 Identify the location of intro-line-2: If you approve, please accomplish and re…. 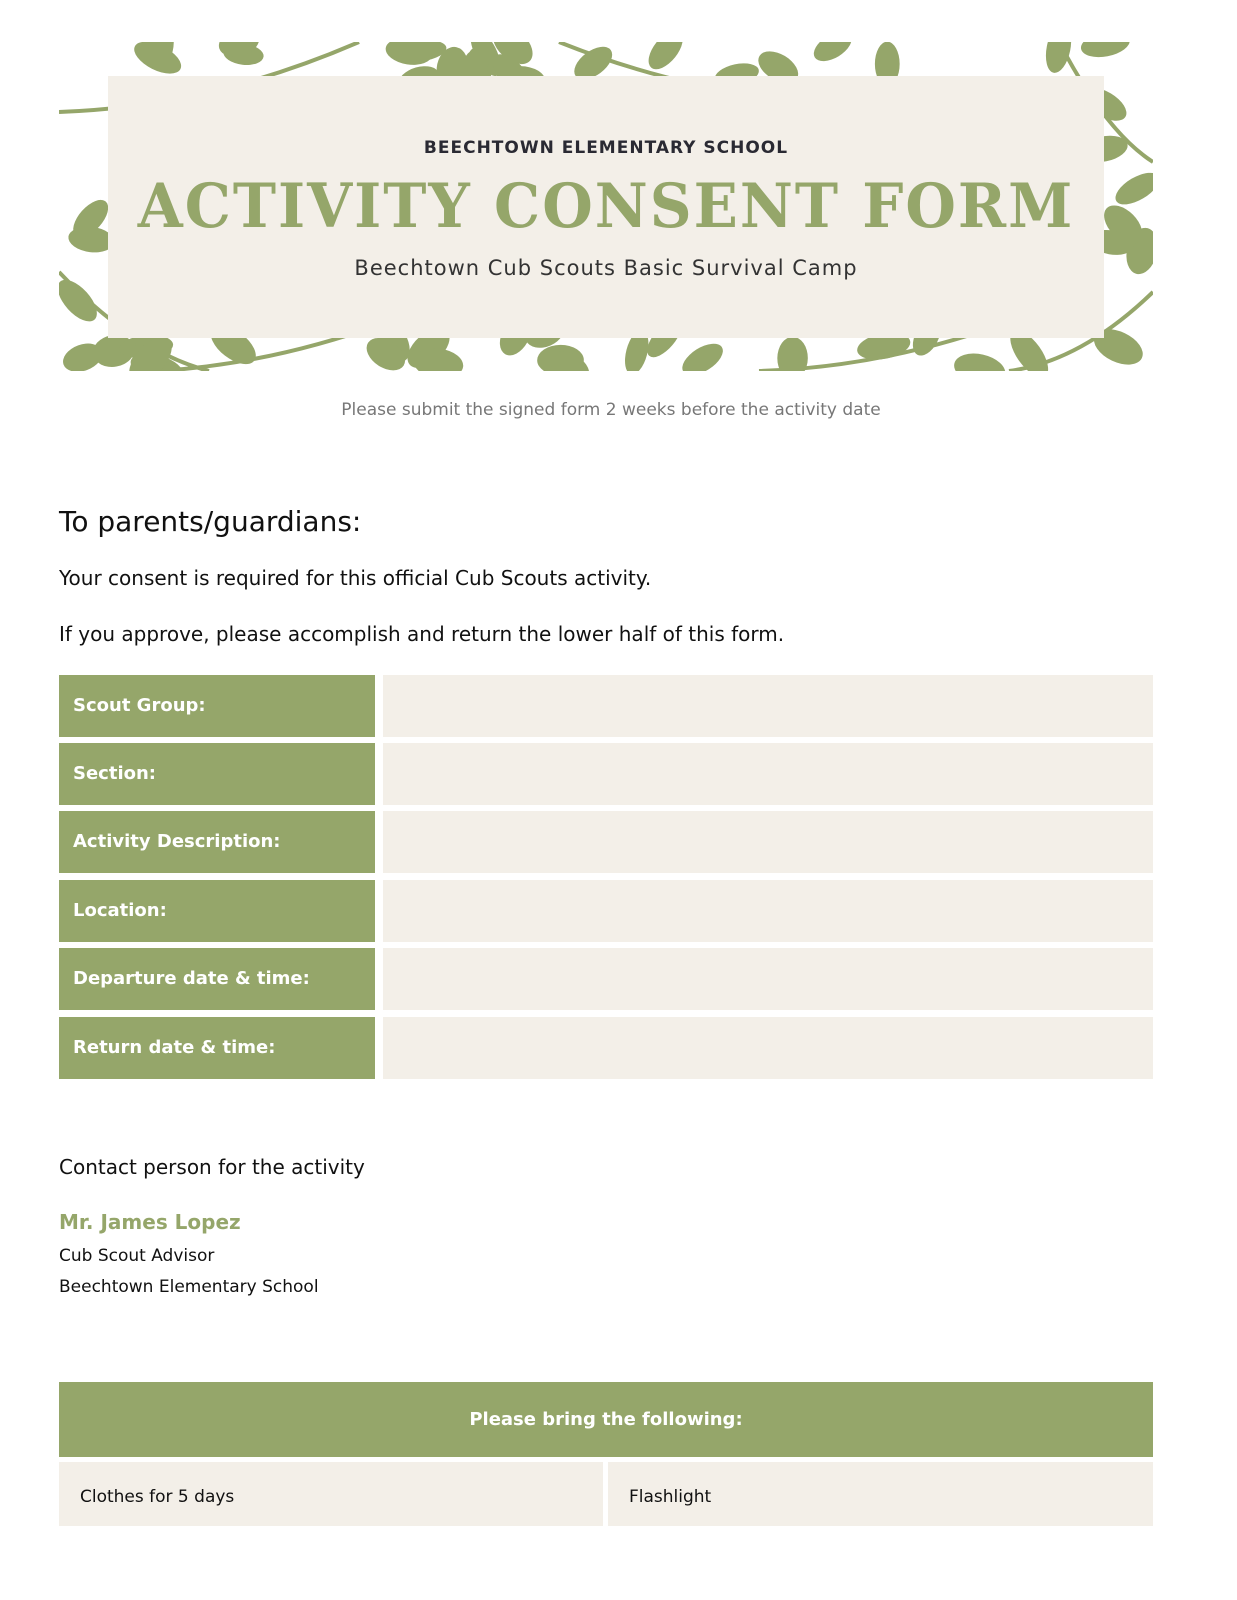
(422, 634).